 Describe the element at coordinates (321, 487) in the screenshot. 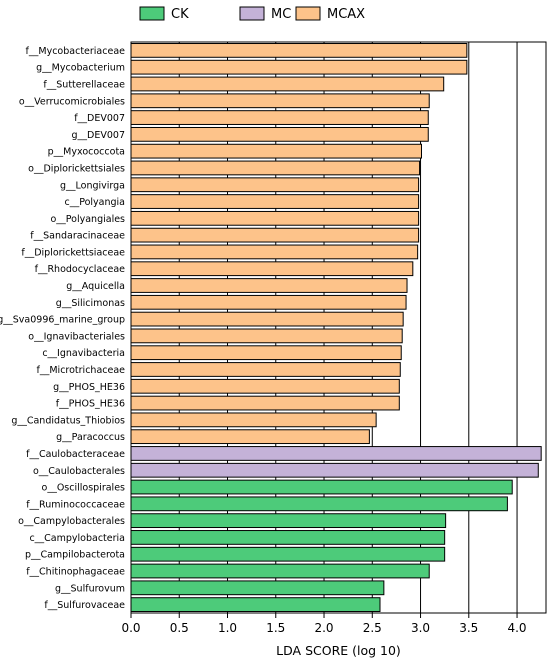

I see `bar-o-oscillospirales` at that location.